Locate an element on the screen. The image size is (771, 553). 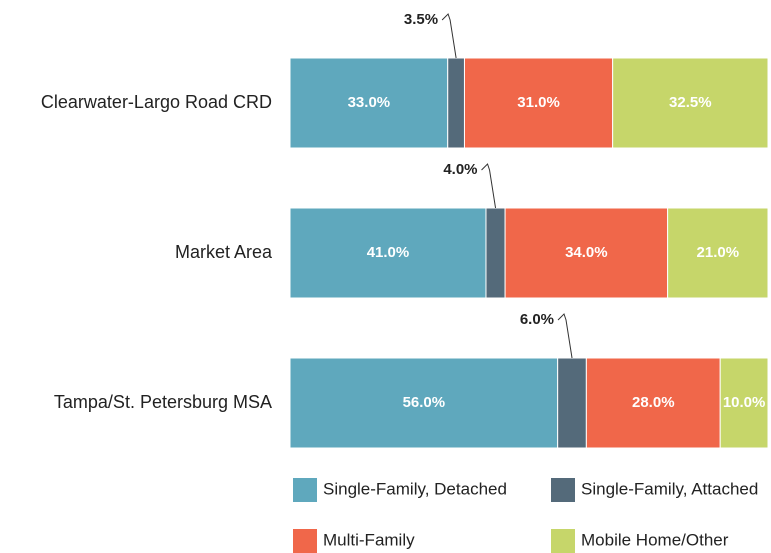
value-label: 56.0% is located at coordinates (424, 402).